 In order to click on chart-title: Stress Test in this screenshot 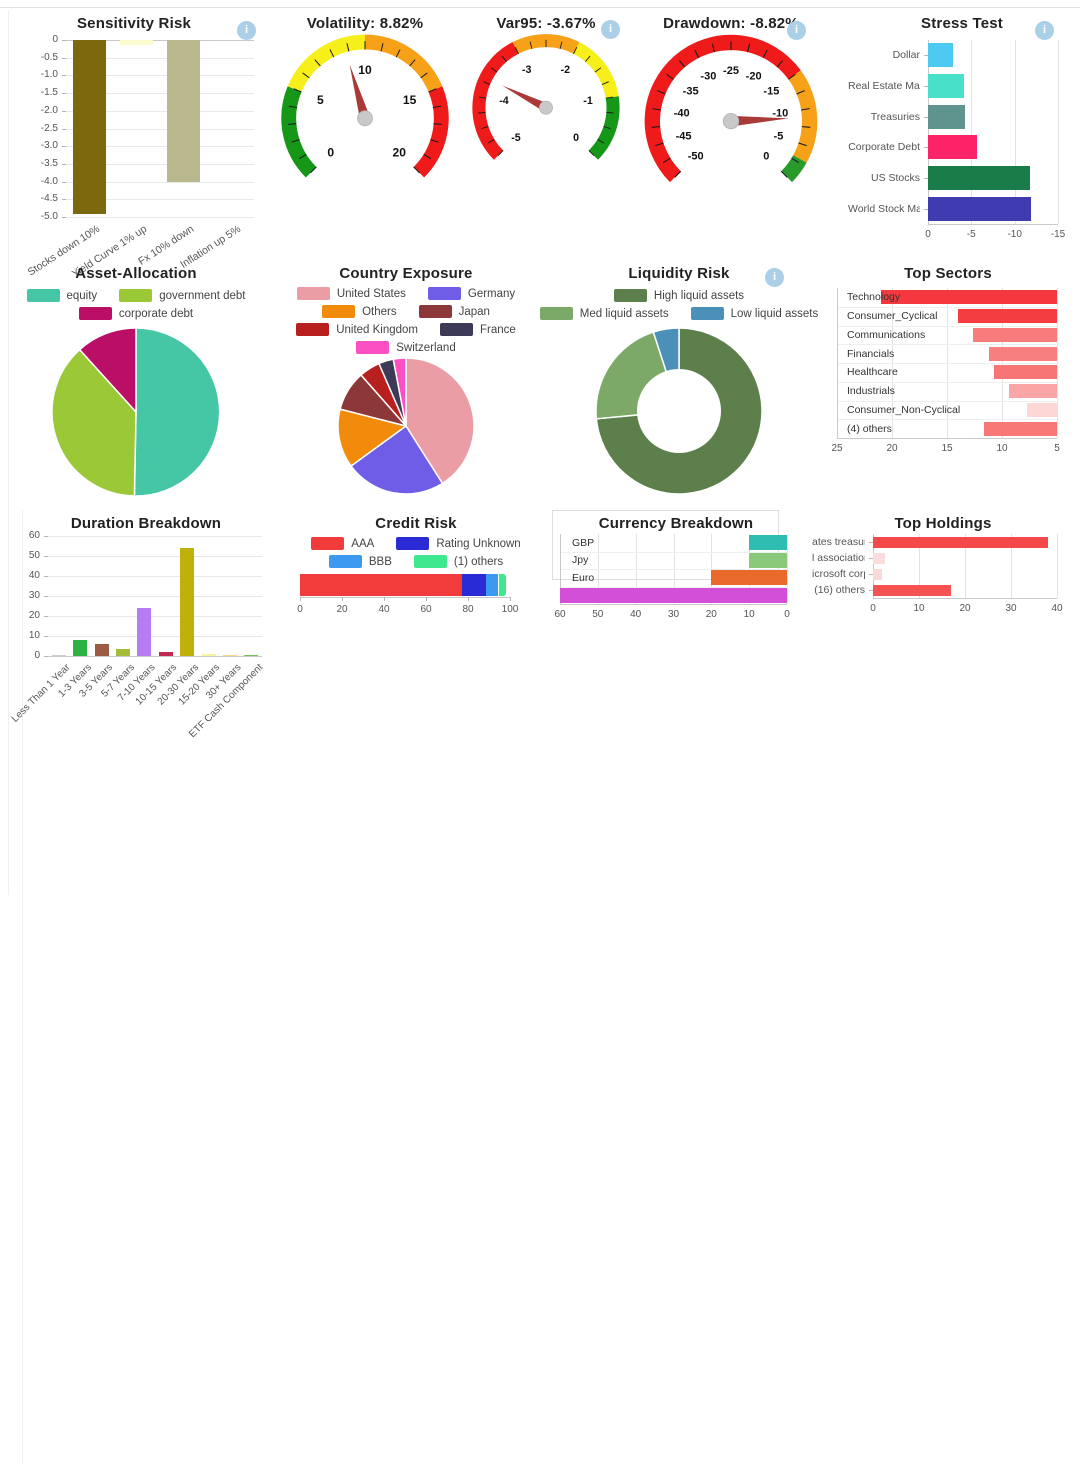, I will do `click(962, 23)`.